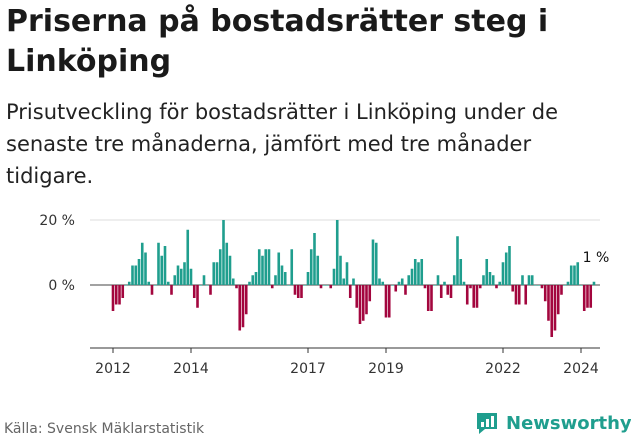  What do you see at coordinates (581, 369) in the screenshot?
I see `x-tick-label: 2024` at bounding box center [581, 369].